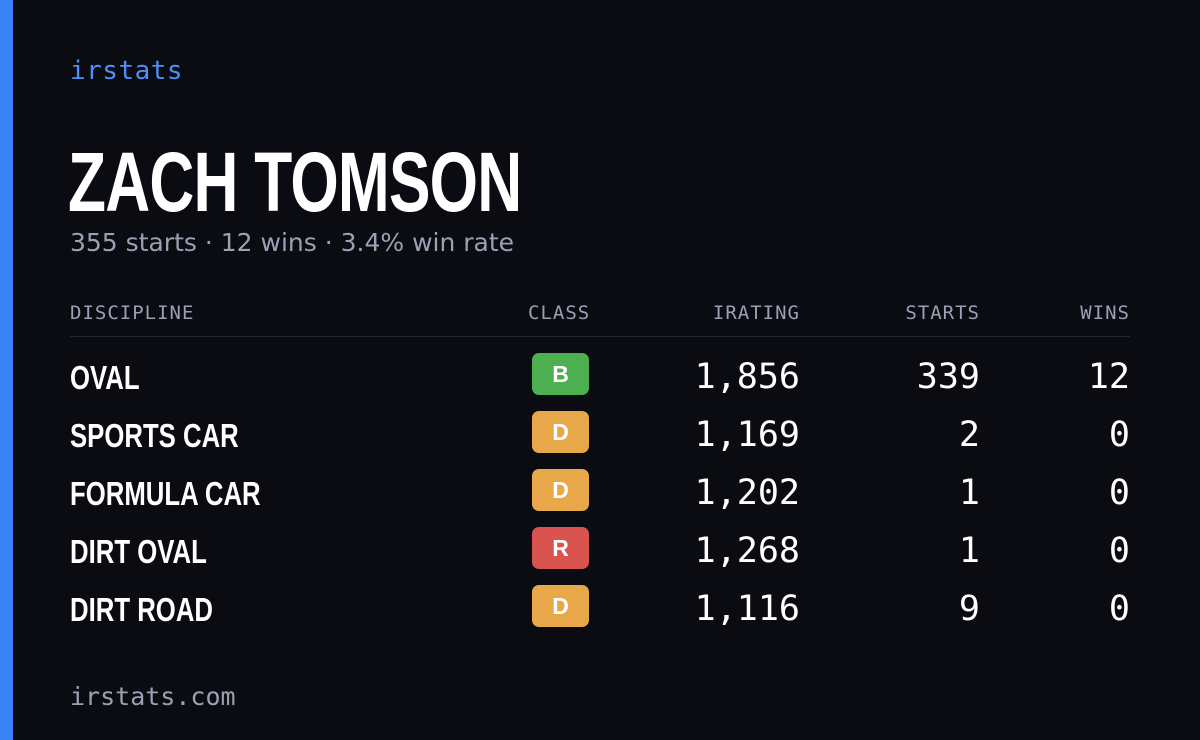 The height and width of the screenshot is (740, 1200). What do you see at coordinates (292, 242) in the screenshot?
I see `driver-summary: 355 starts · 12 wins · 3.4% win rate` at bounding box center [292, 242].